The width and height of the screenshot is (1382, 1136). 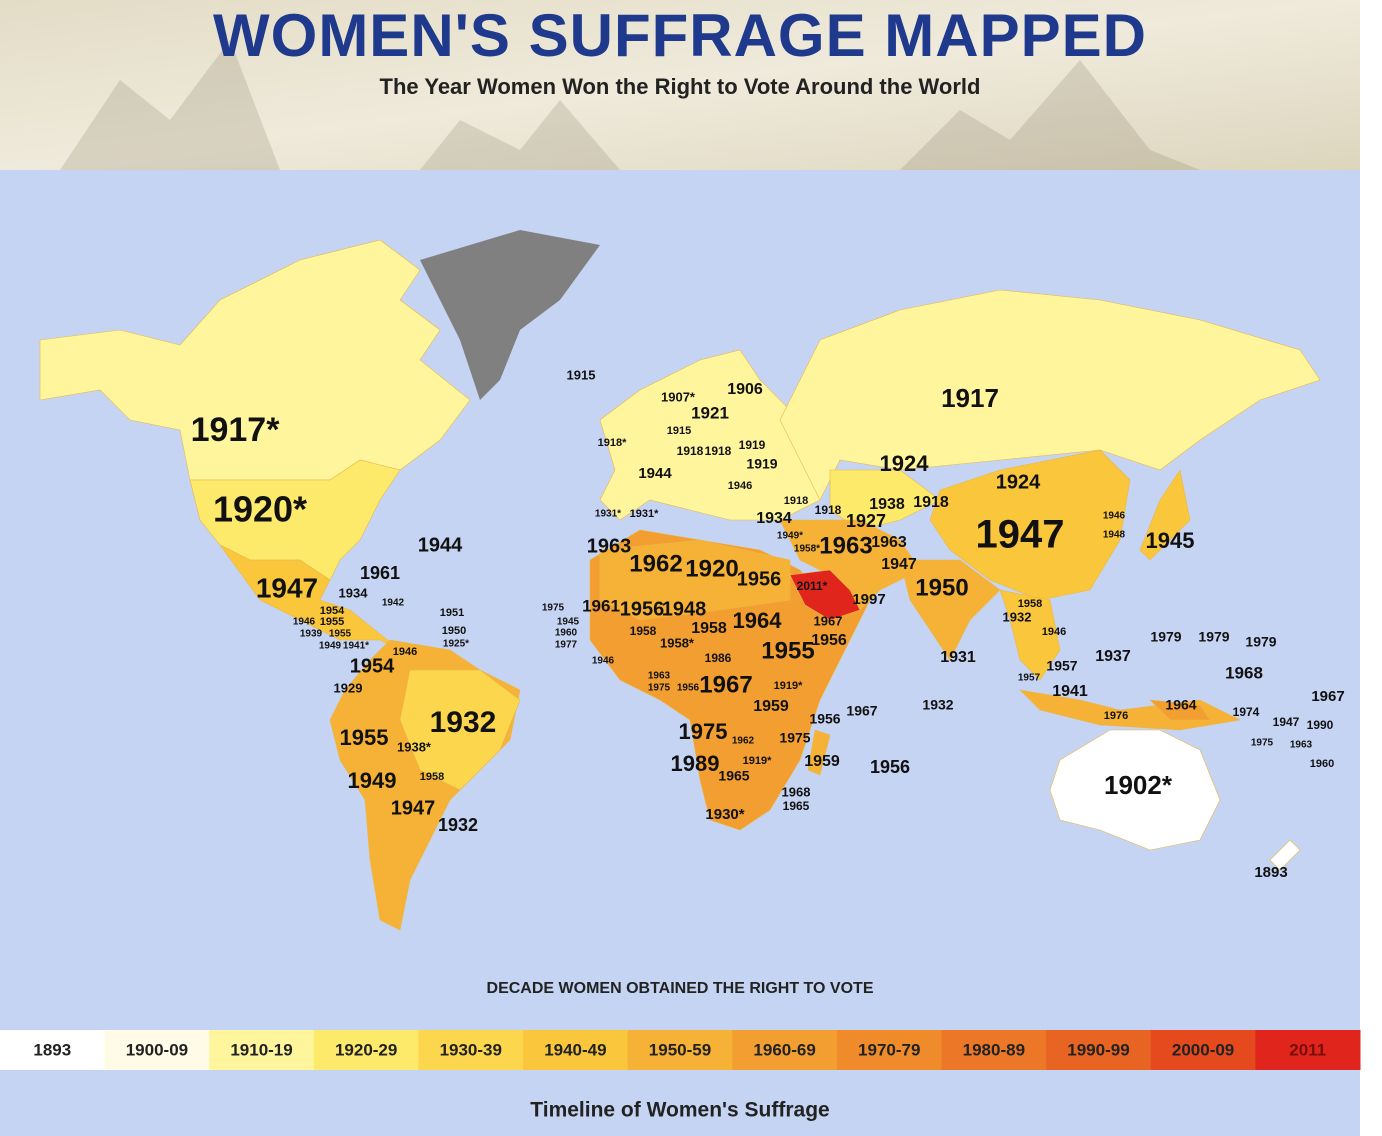 I want to click on year-label: 1959, so click(x=771, y=706).